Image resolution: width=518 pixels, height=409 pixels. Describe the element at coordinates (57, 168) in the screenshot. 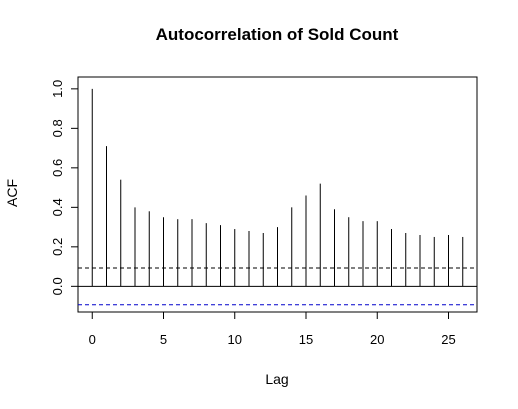

I see `y-tick-label-3: 0.6` at that location.